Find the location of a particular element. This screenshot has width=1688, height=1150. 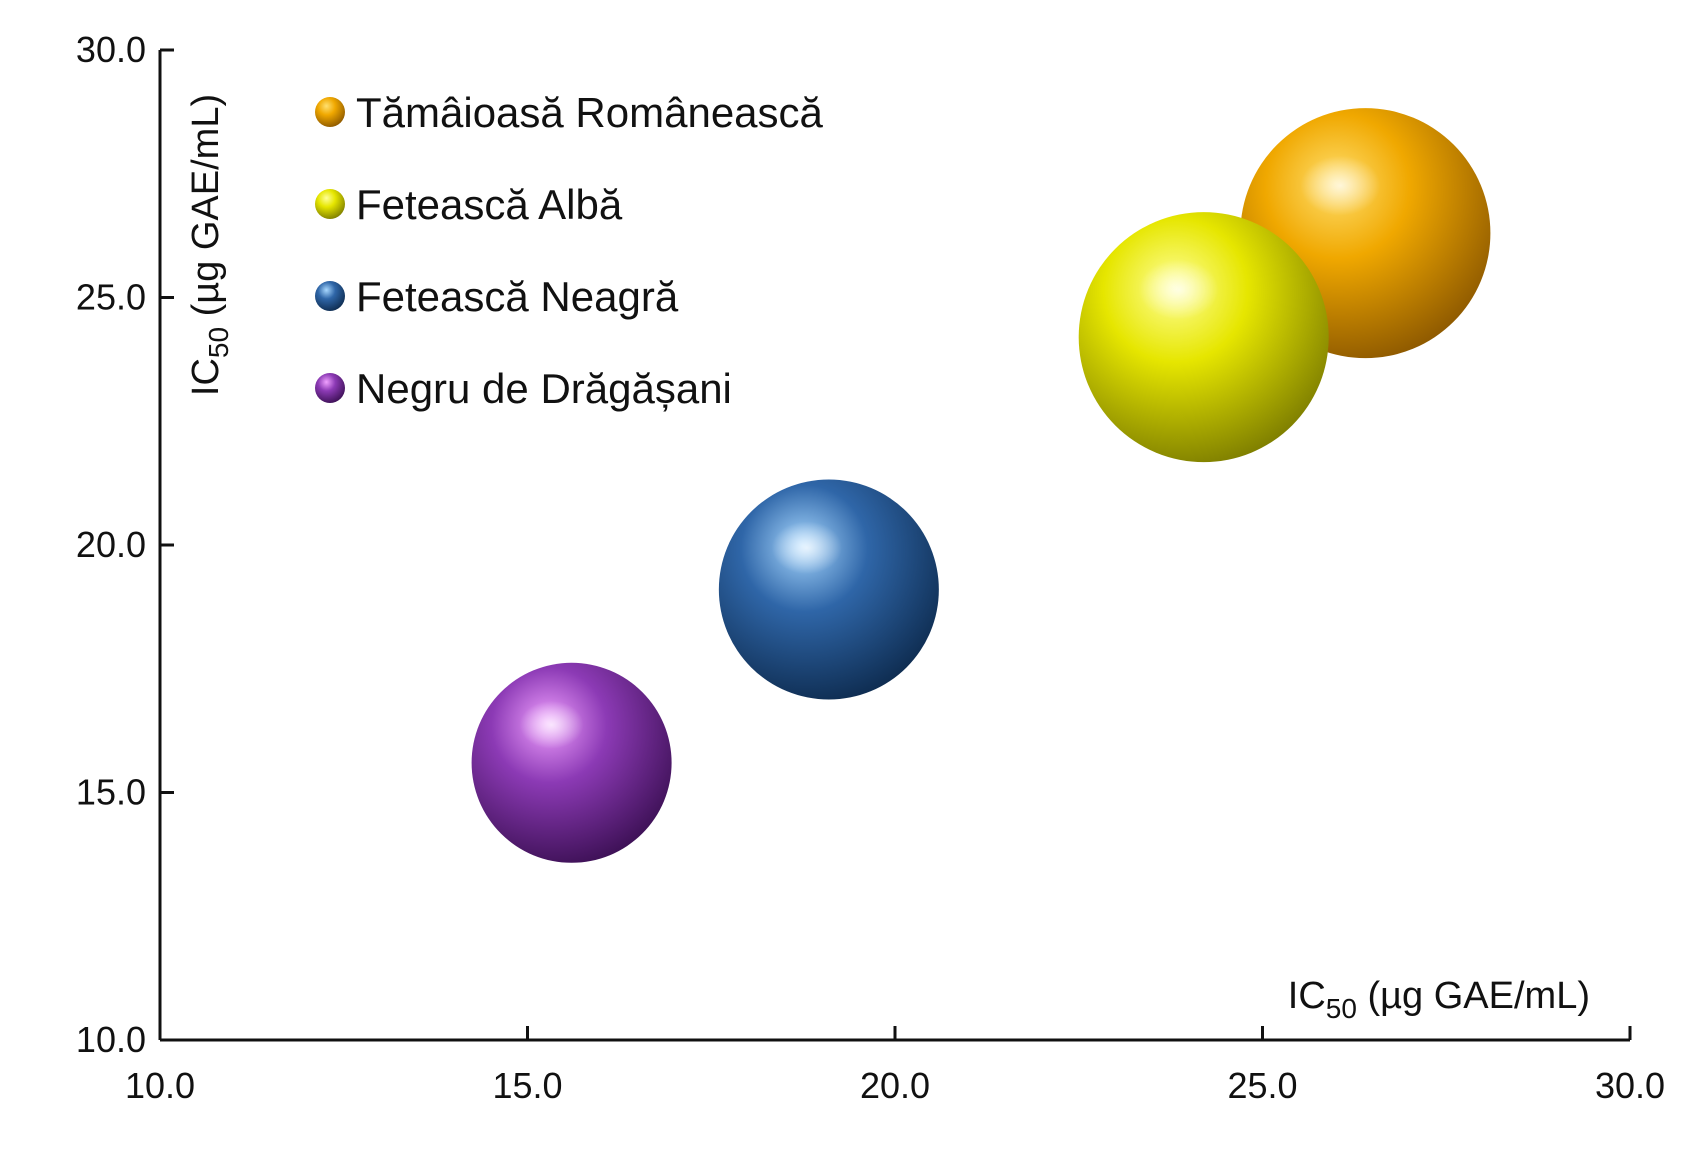

legend-label: Tămâioasă Românească is located at coordinates (590, 112).